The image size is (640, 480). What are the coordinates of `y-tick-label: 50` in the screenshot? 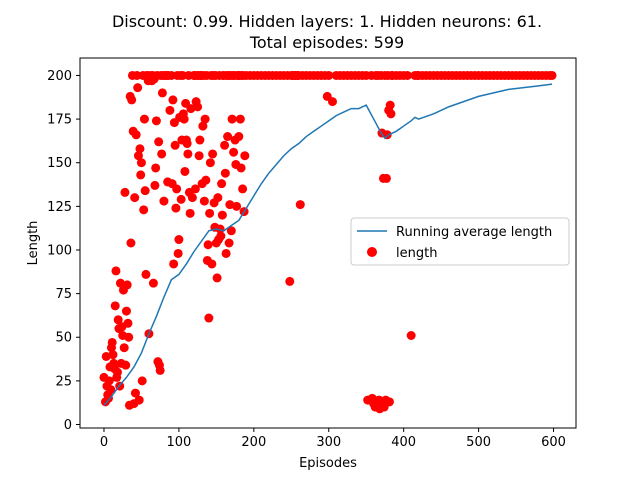 It's located at (63, 338).